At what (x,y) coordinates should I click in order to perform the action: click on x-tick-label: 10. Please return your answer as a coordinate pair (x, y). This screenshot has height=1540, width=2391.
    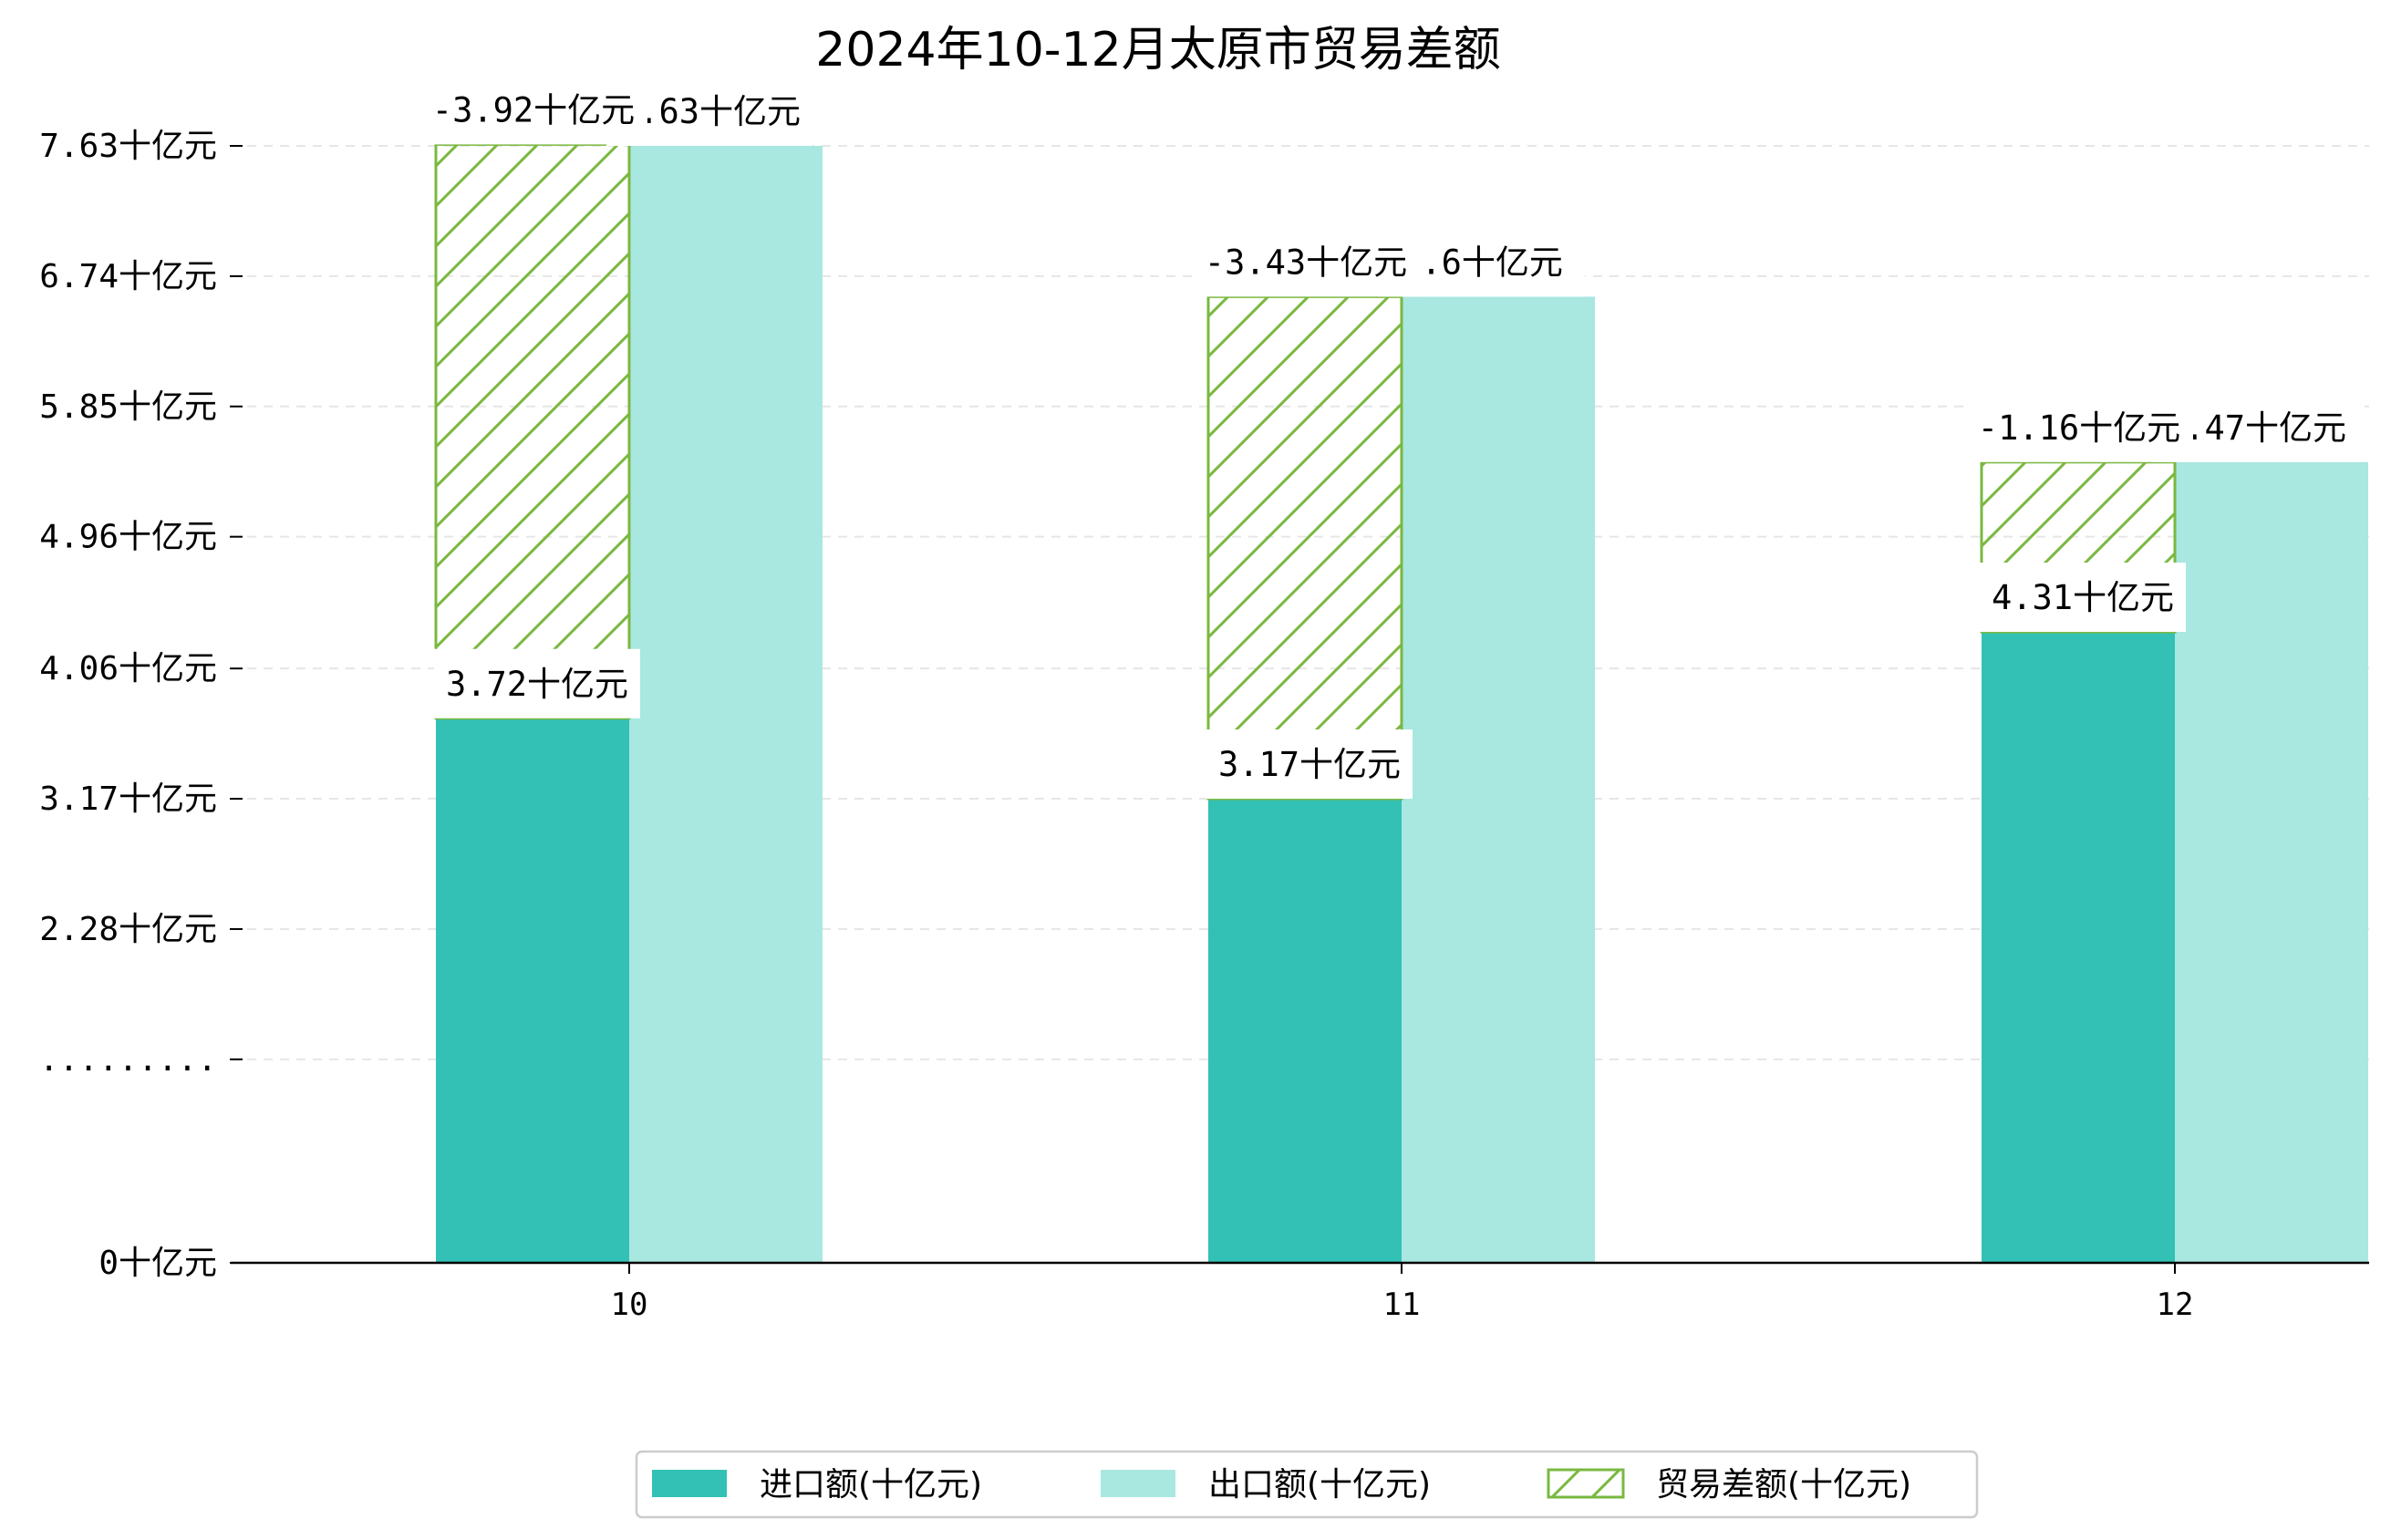
    Looking at the image, I should click on (629, 1305).